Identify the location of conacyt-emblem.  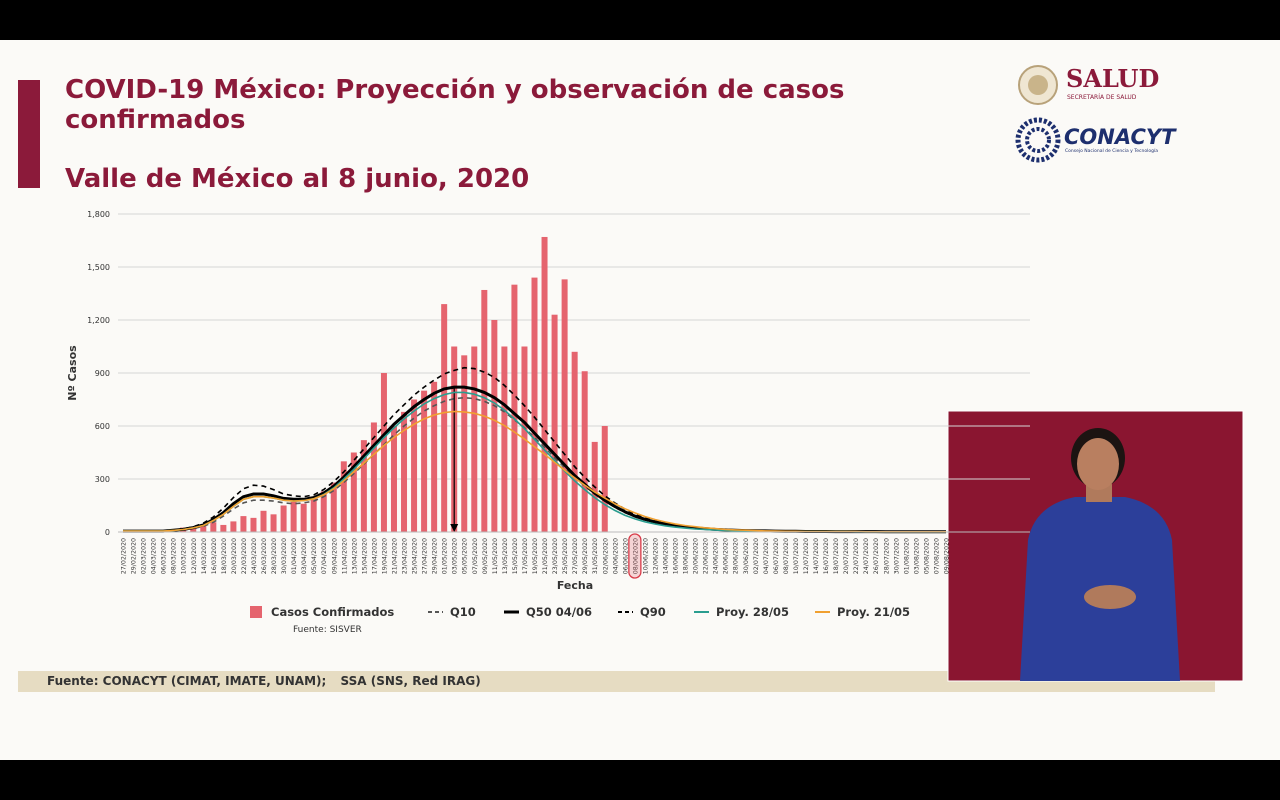
(1038, 140).